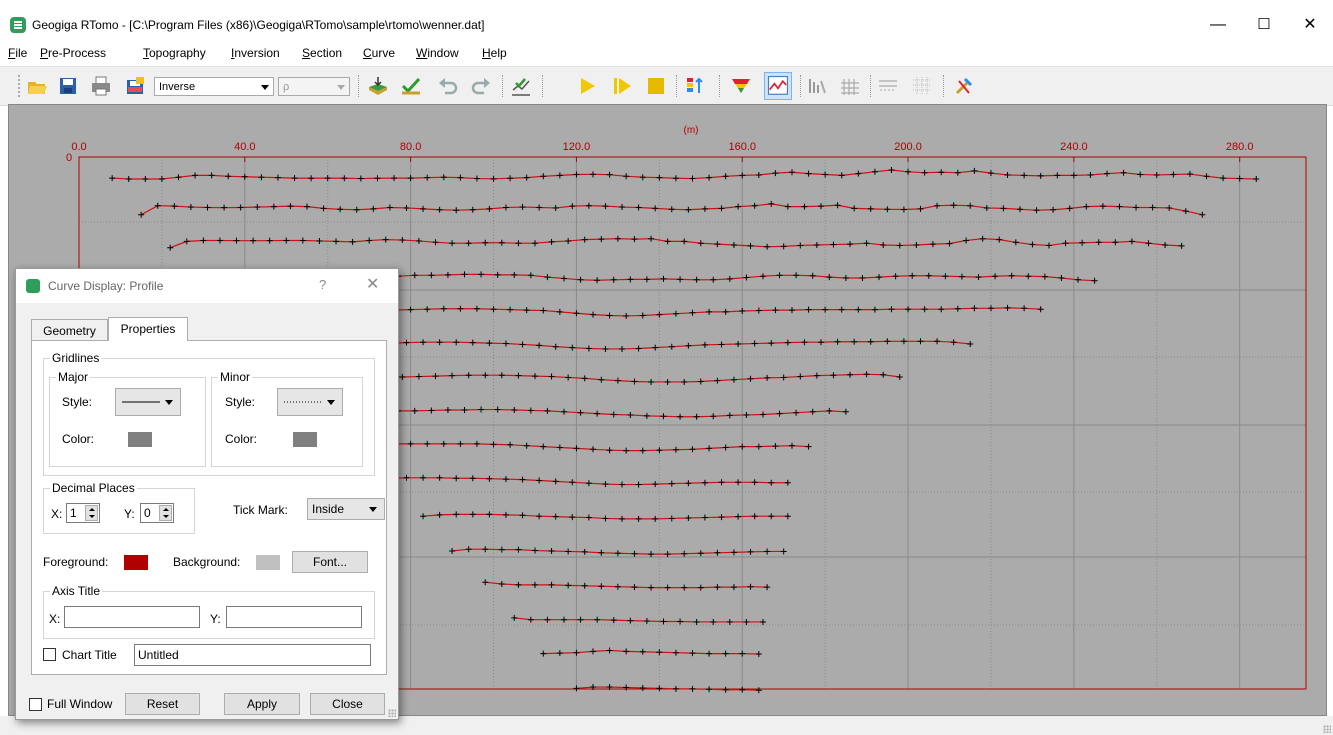 The height and width of the screenshot is (735, 1333). I want to click on menu-topography: Topography, so click(174, 53).